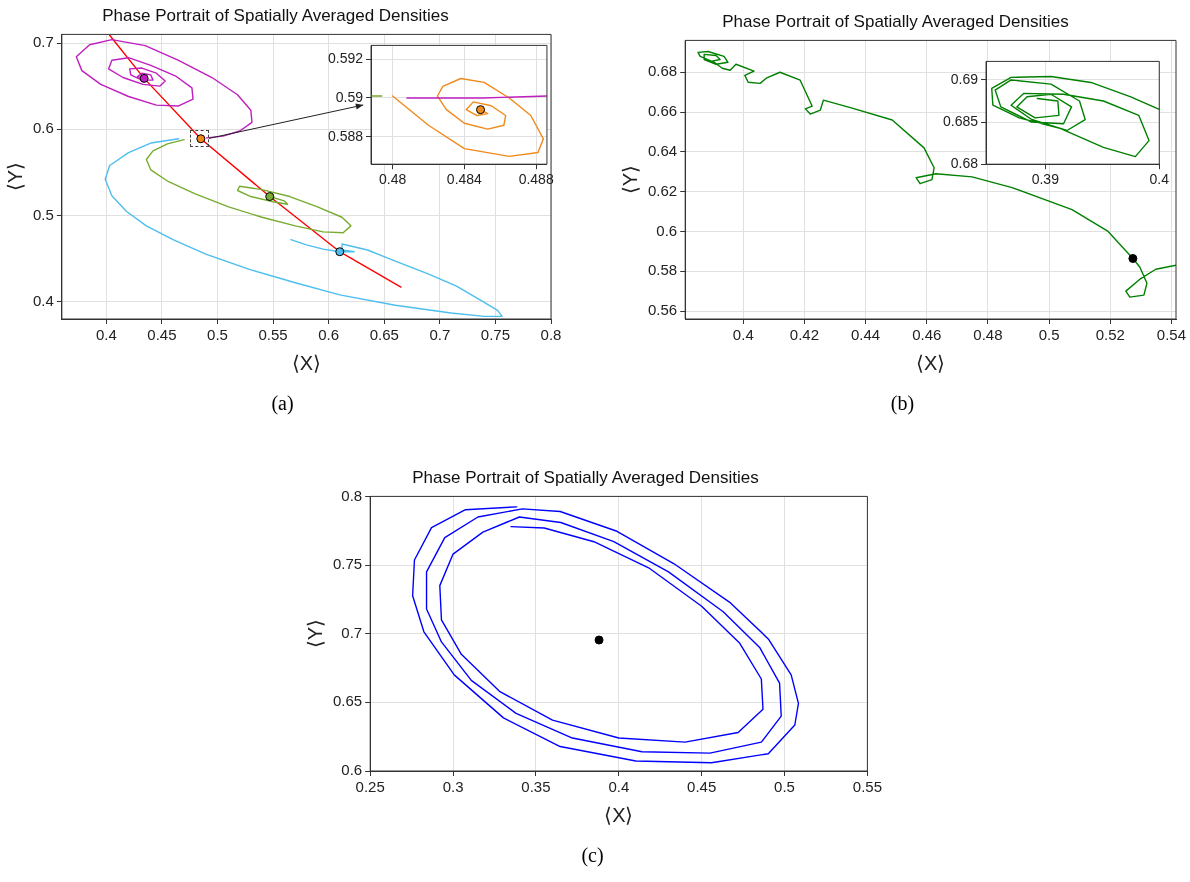  Describe the element at coordinates (964, 78) in the screenshot. I see `y-tick-label: 0.69` at that location.